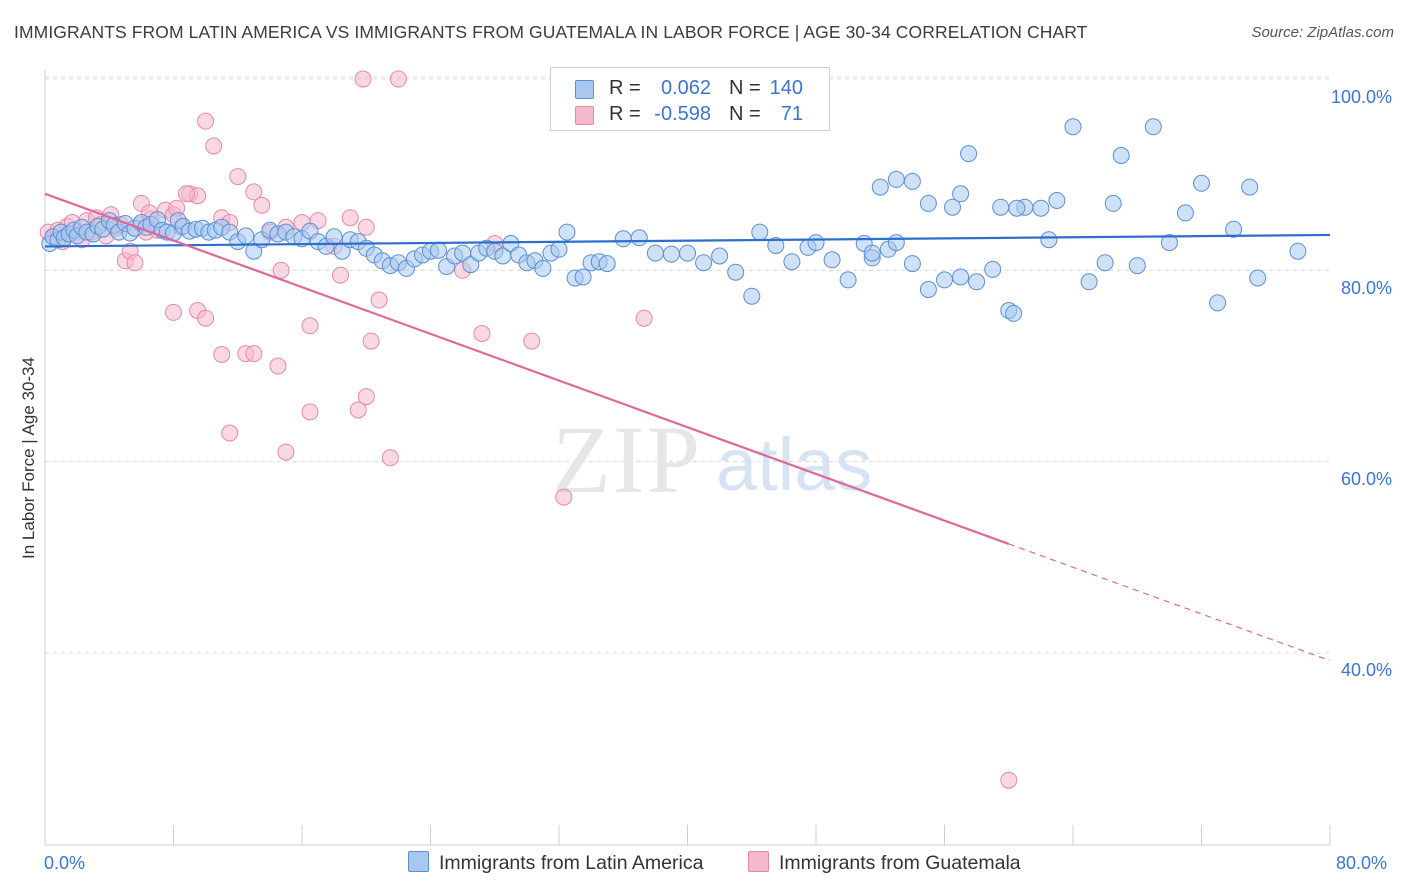 This screenshot has width=1406, height=892. I want to click on trend-line-guatemala-extension, so click(1169, 602).